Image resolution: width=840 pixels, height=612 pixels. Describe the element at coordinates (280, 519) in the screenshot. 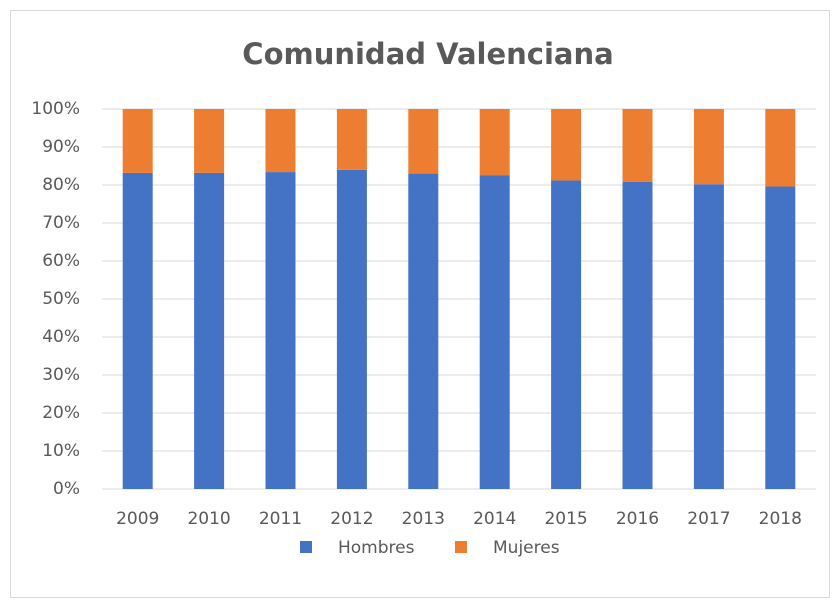

I see `x-tick-label: 2011` at that location.